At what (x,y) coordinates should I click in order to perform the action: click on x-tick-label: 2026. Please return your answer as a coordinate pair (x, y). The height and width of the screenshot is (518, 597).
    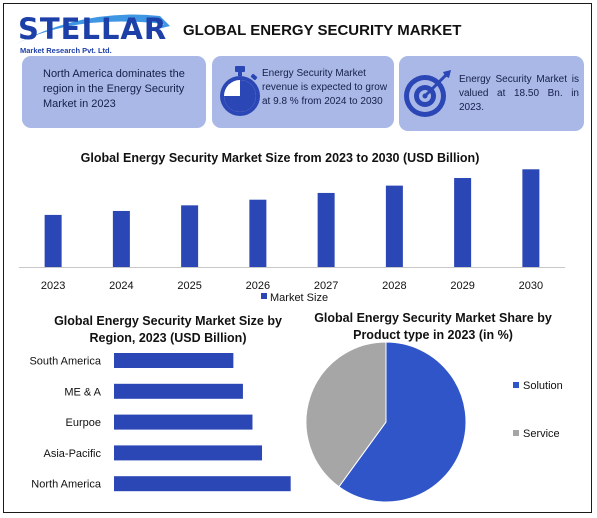
    Looking at the image, I should click on (258, 286).